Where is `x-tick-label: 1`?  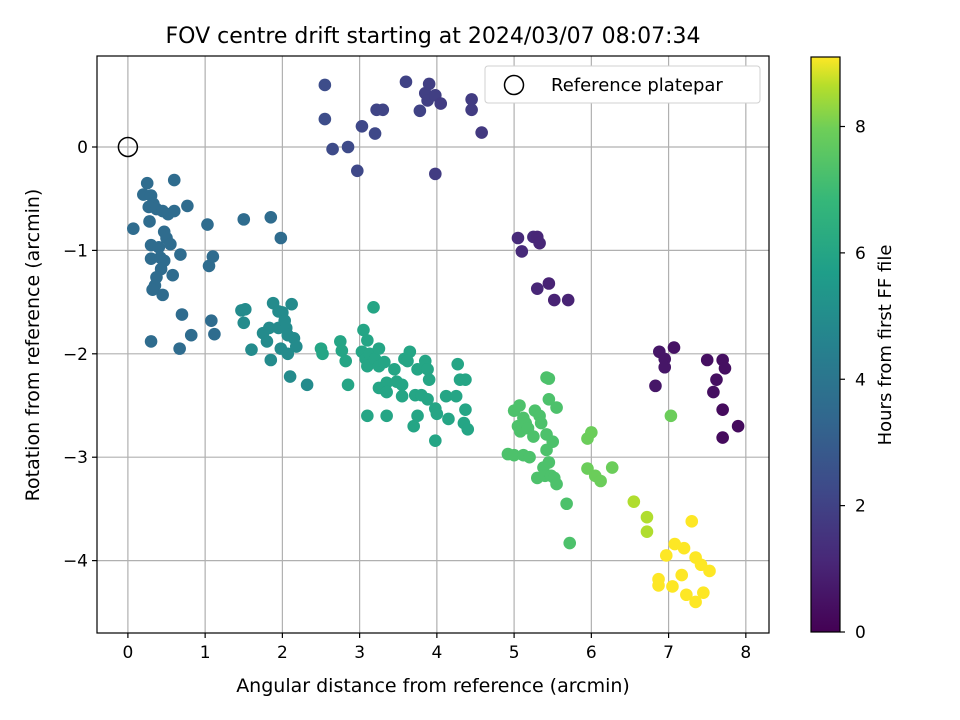 x-tick-label: 1 is located at coordinates (205, 653).